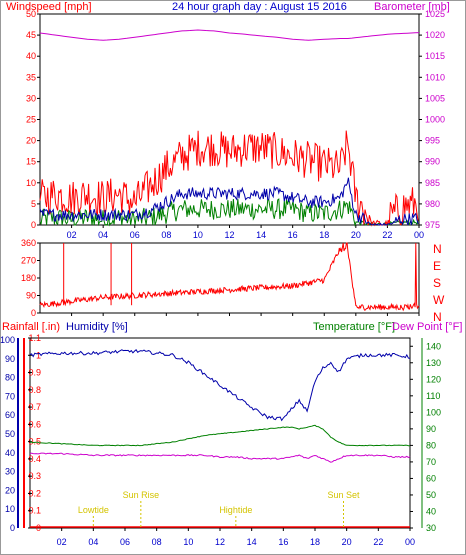 The height and width of the screenshot is (555, 466). I want to click on sun-event-label: Hightide, so click(235, 510).